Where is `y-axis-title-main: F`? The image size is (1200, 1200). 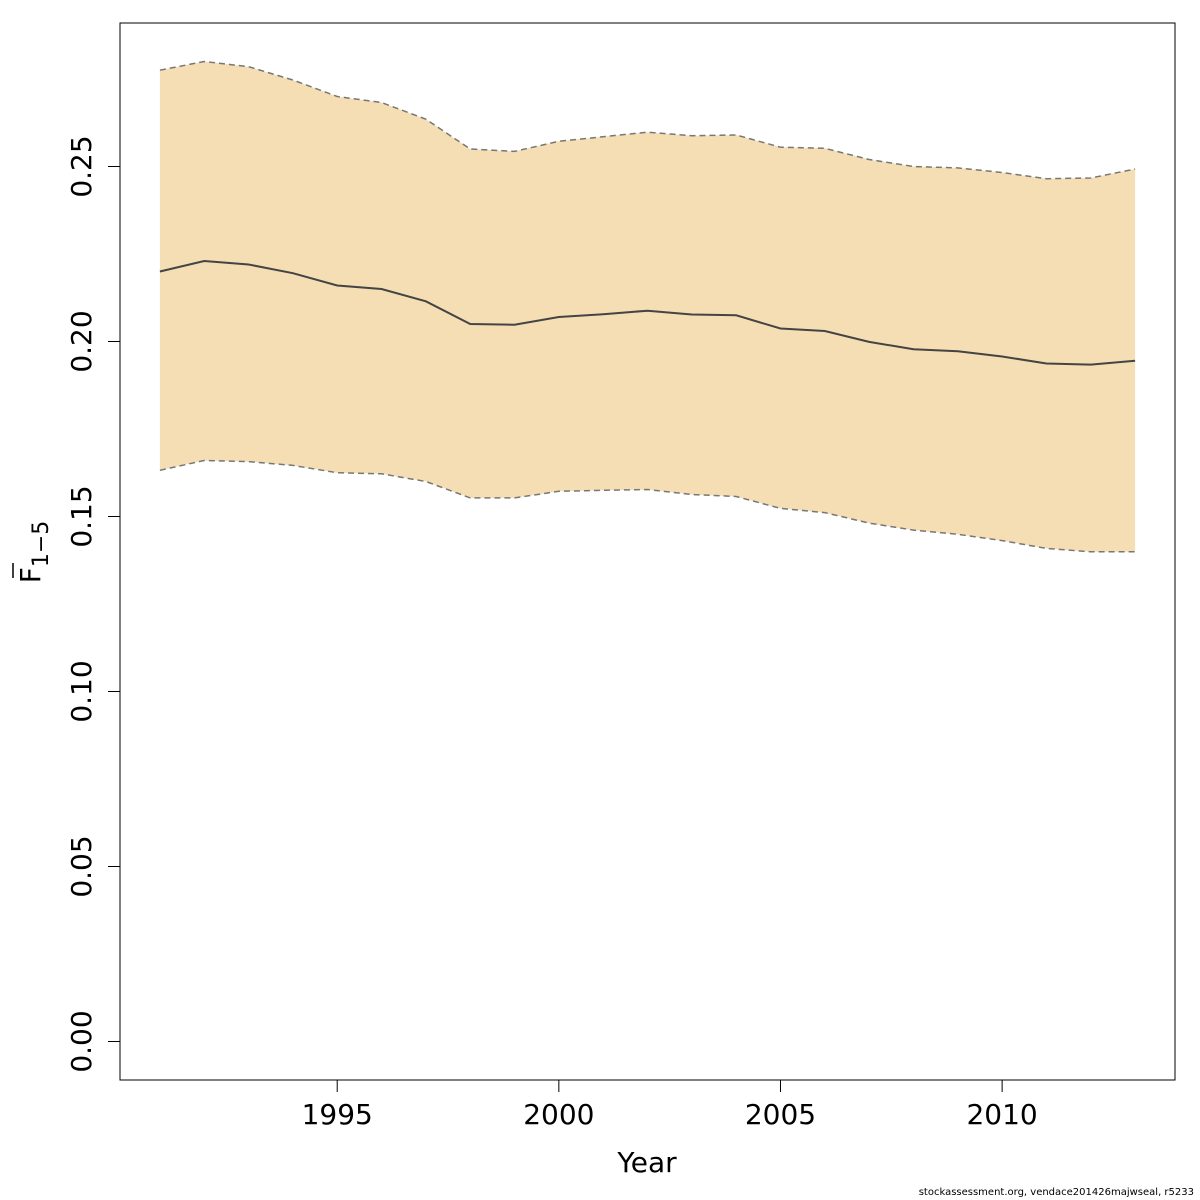 y-axis-title-main: F is located at coordinates (30, 575).